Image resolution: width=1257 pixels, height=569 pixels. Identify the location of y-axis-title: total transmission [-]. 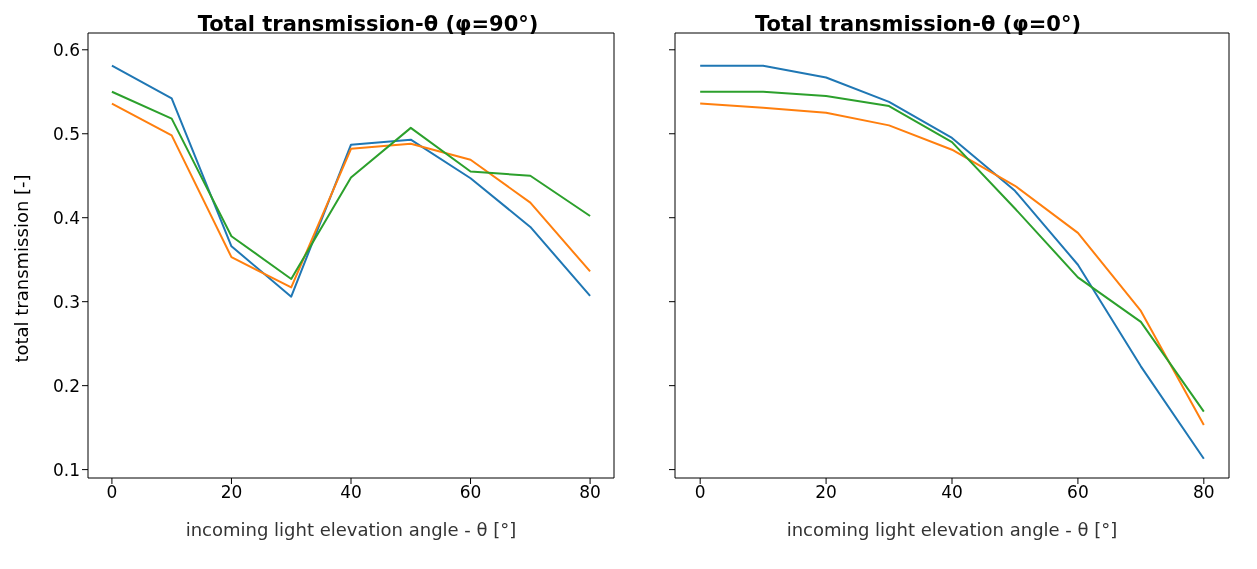
(21, 268).